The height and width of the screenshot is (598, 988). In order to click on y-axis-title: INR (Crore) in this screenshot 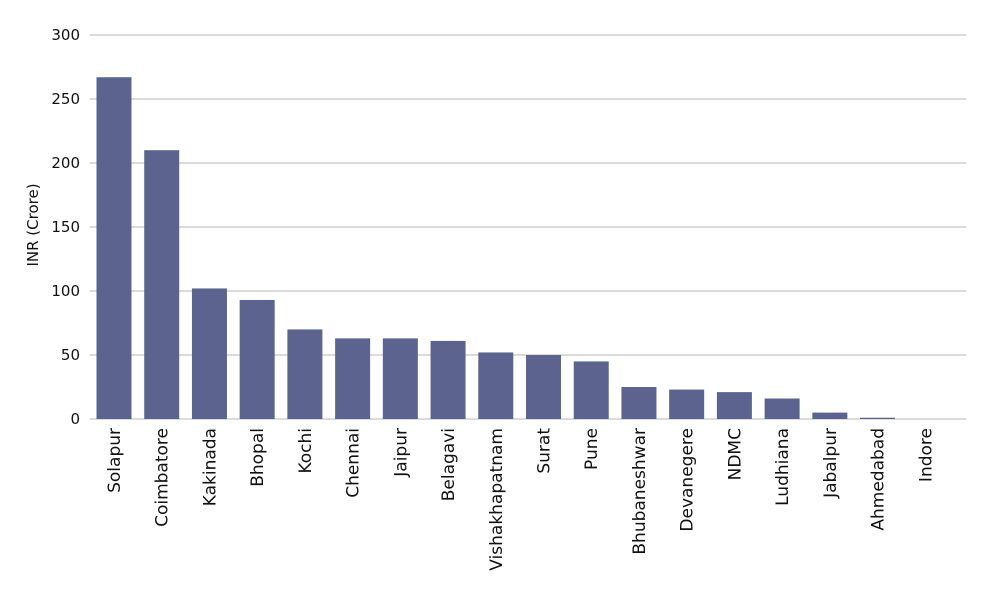, I will do `click(33, 224)`.